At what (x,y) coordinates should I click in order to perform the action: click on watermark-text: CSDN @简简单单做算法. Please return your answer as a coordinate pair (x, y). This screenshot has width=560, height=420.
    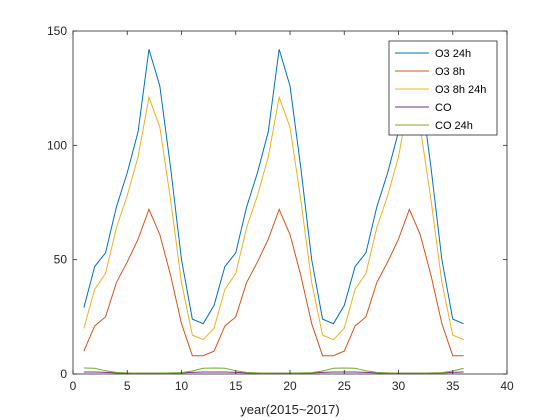
    Looking at the image, I should click on (469, 400).